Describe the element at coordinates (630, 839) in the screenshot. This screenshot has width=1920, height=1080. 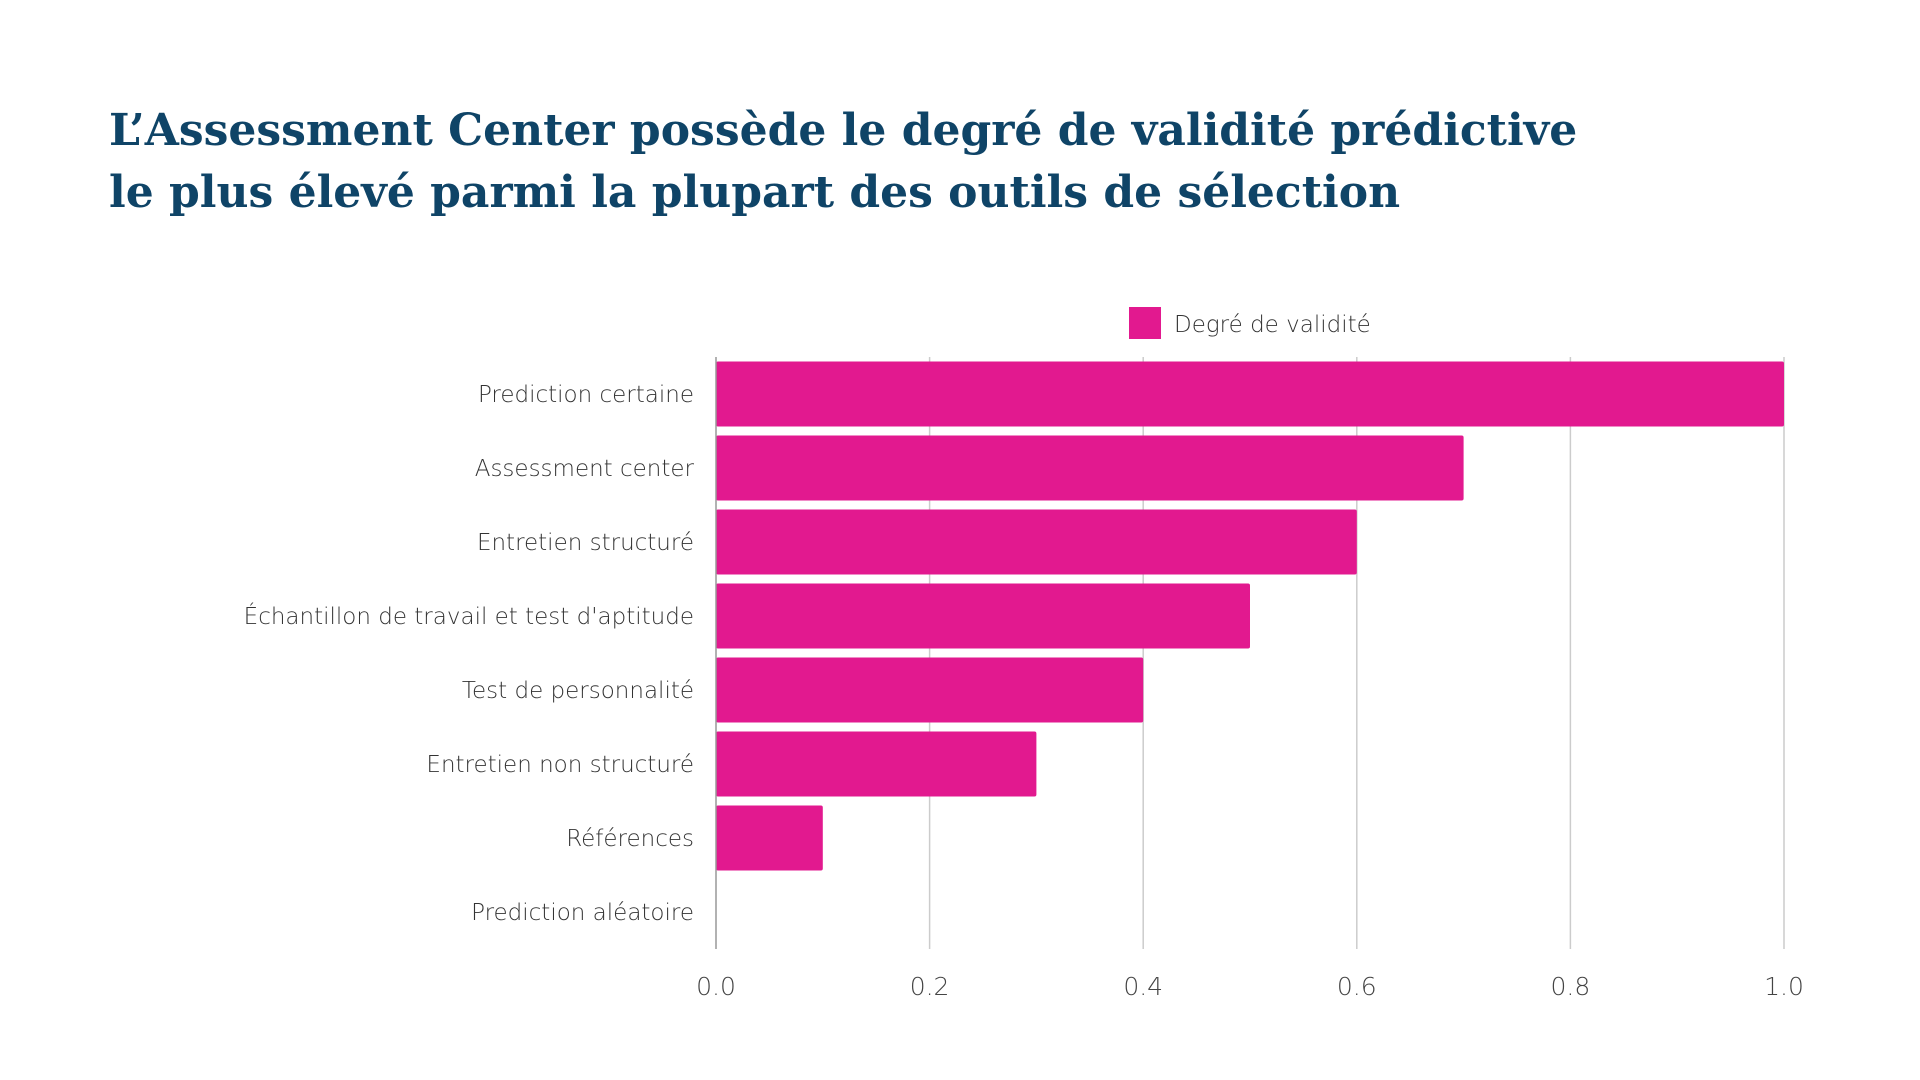
I see `category-label: Références` at that location.